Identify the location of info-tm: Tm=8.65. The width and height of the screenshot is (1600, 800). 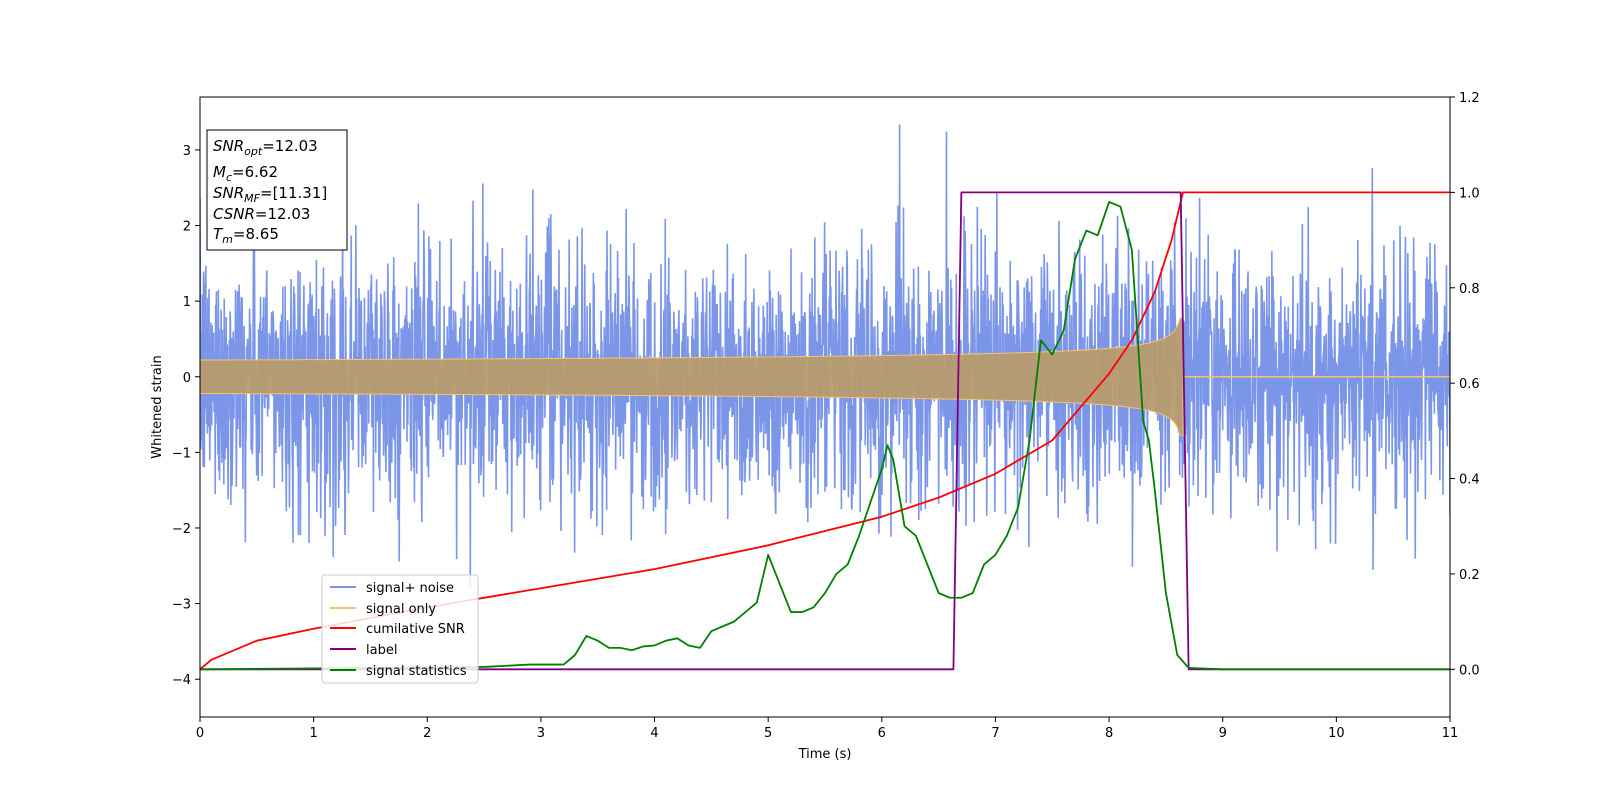
(246, 235).